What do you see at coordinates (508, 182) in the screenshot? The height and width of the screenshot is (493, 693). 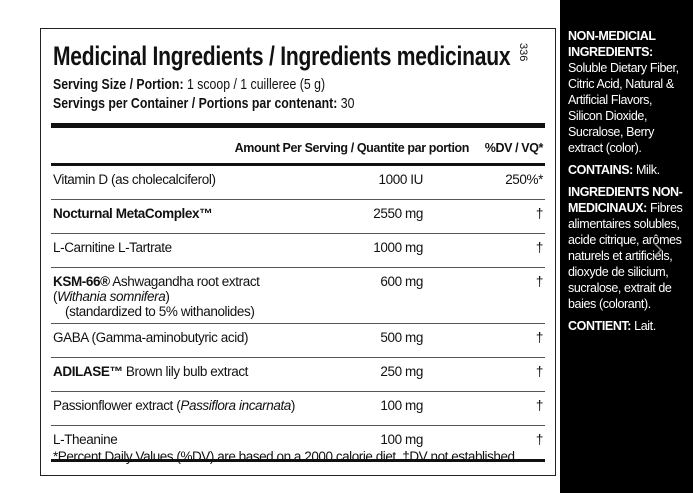 I see `daily-value: 250%*` at bounding box center [508, 182].